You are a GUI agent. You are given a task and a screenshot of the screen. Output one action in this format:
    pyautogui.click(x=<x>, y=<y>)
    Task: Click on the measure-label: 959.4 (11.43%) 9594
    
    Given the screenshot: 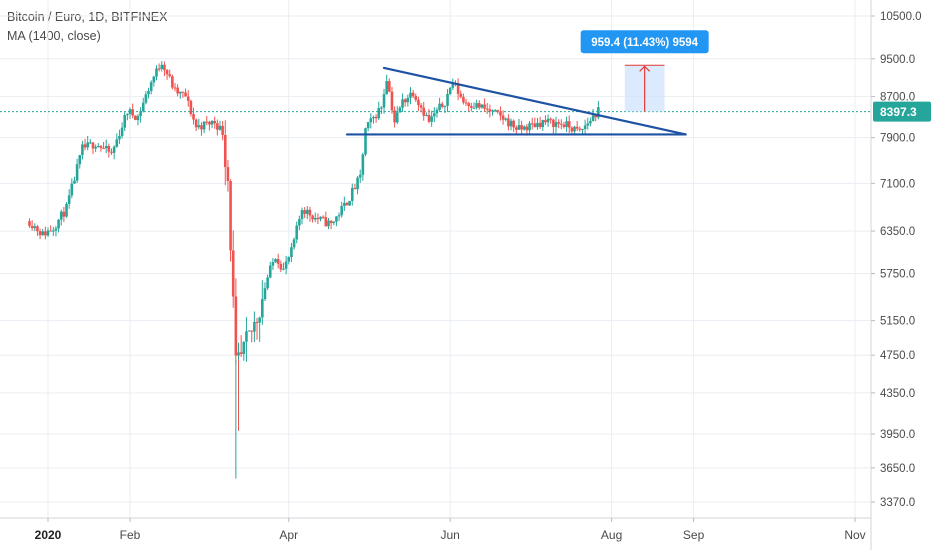 What is the action you would take?
    pyautogui.click(x=644, y=43)
    